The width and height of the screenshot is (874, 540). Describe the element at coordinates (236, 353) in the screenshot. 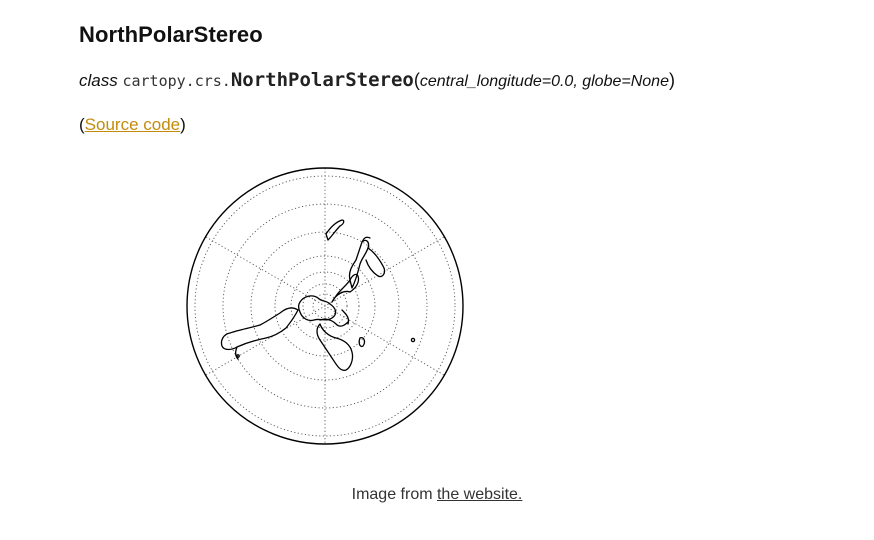

I see `coastline-alaska` at that location.